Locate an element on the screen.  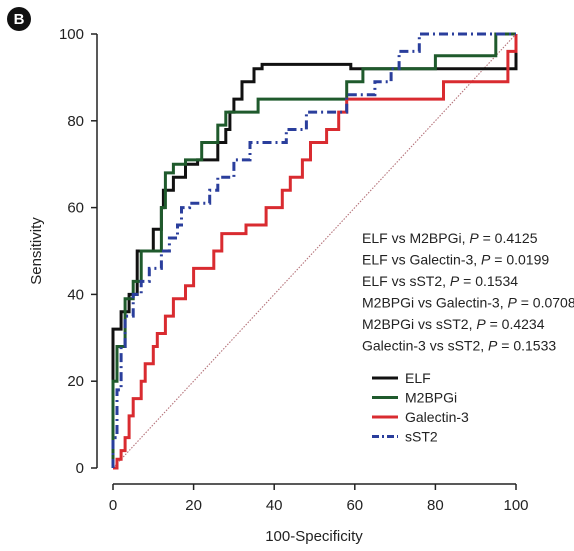
annotation-comparison: ELF vs sST2, is located at coordinates (406, 281).